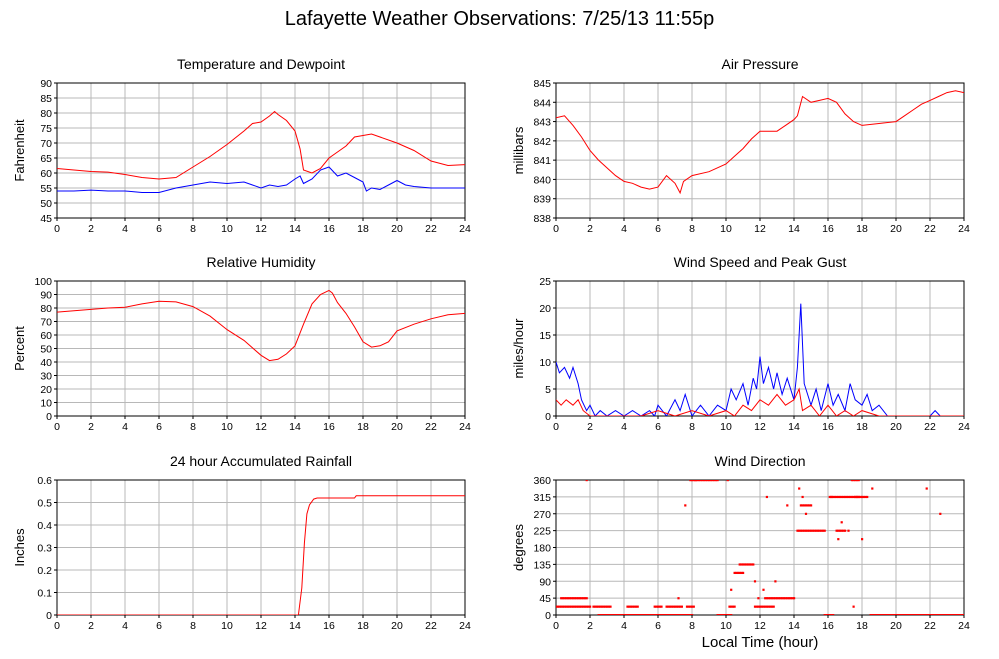  Describe the element at coordinates (542, 498) in the screenshot. I see `y-tick-label: 315` at that location.